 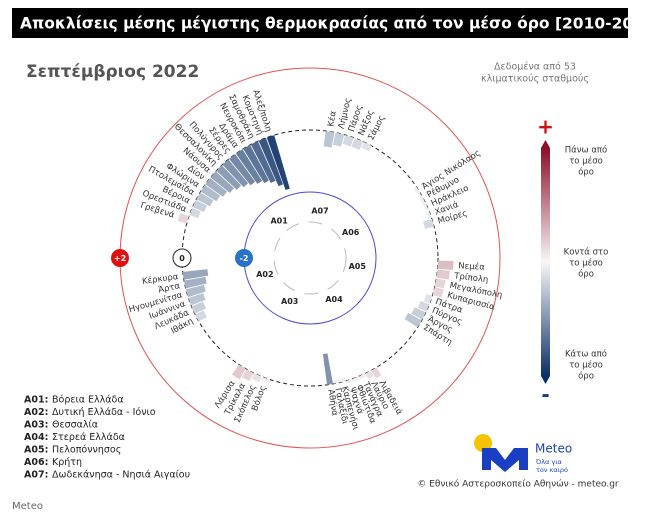 What do you see at coordinates (279, 221) in the screenshot?
I see `region-code: A01` at bounding box center [279, 221].